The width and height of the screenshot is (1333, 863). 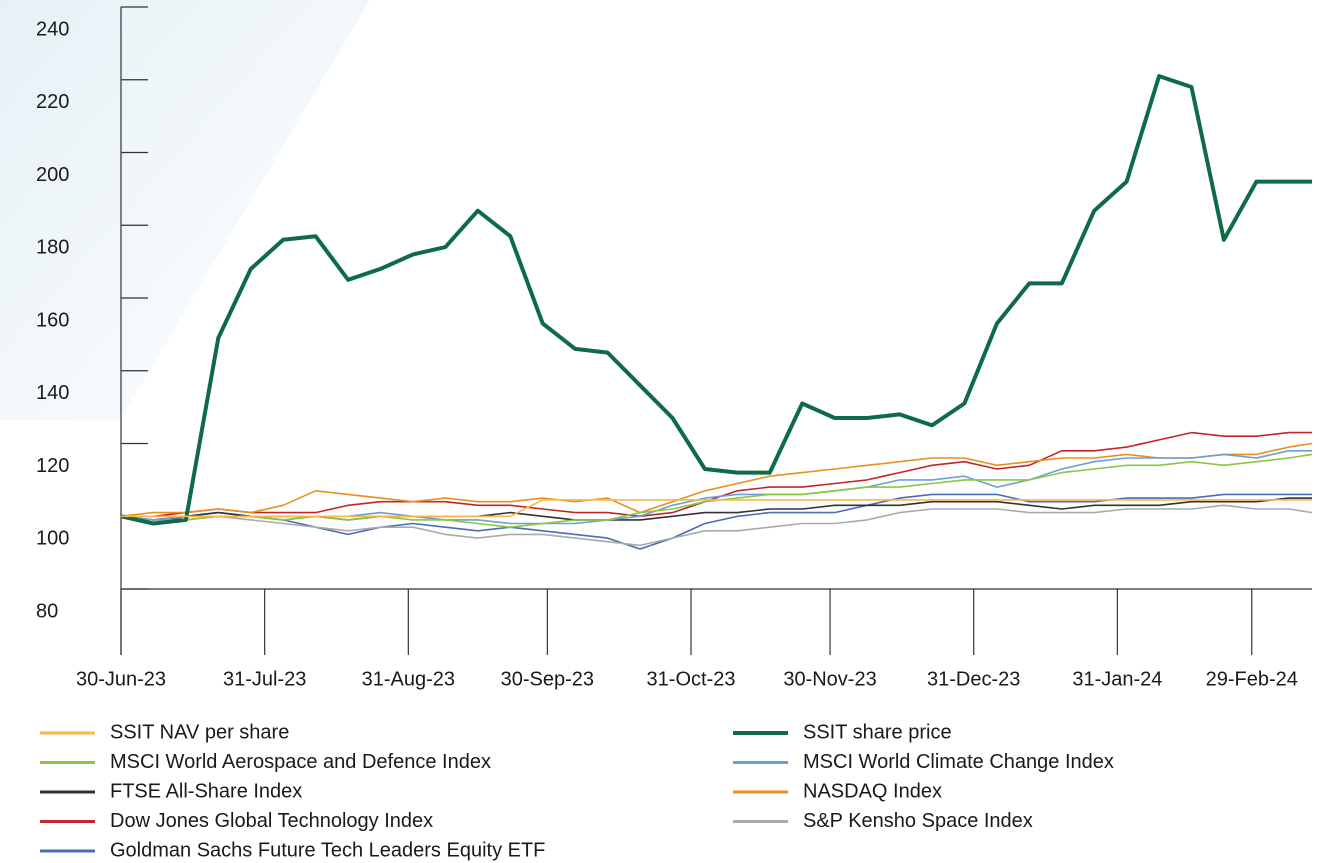 What do you see at coordinates (264, 679) in the screenshot?
I see `x-tick-label: 31-Jul-23` at bounding box center [264, 679].